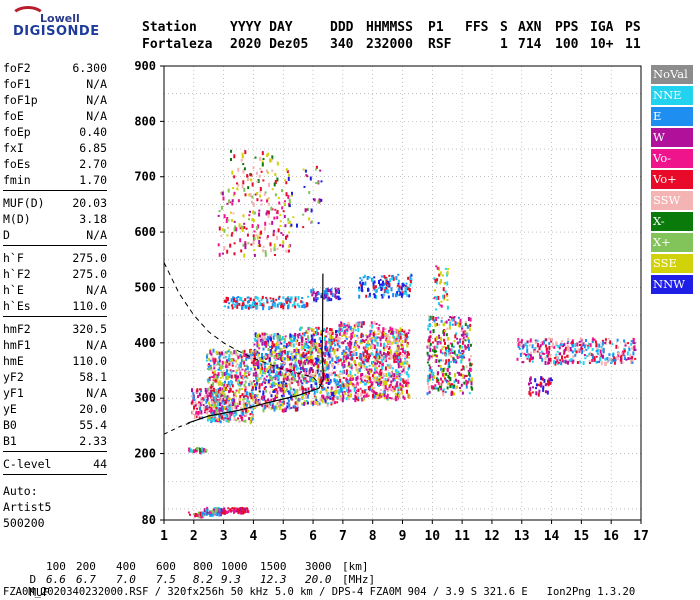 This screenshot has width=700, height=600. Describe the element at coordinates (56, 566) in the screenshot. I see `d-value: 100` at that location.